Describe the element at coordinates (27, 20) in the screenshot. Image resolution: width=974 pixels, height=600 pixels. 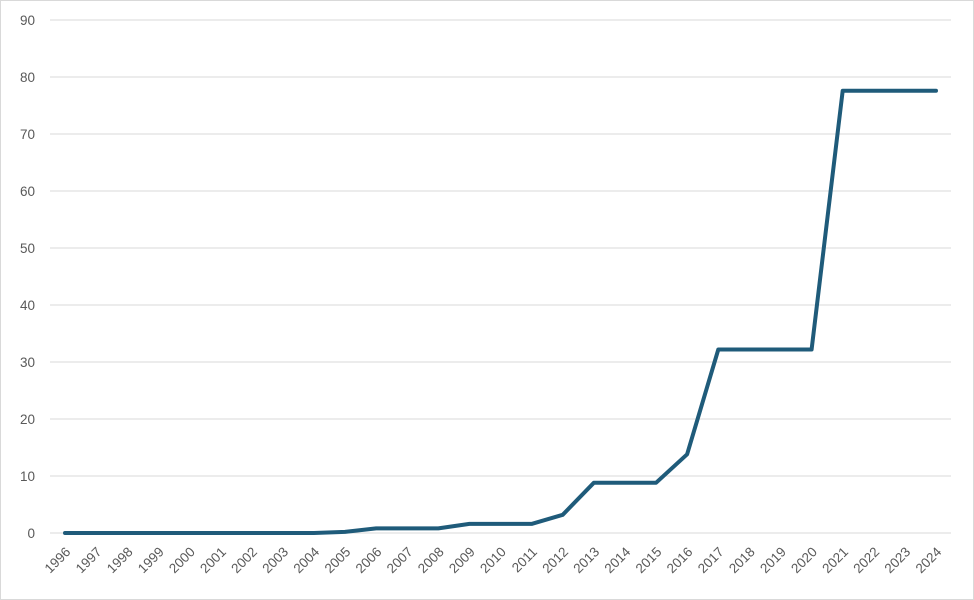
I see `y-tick-label: 90` at that location.